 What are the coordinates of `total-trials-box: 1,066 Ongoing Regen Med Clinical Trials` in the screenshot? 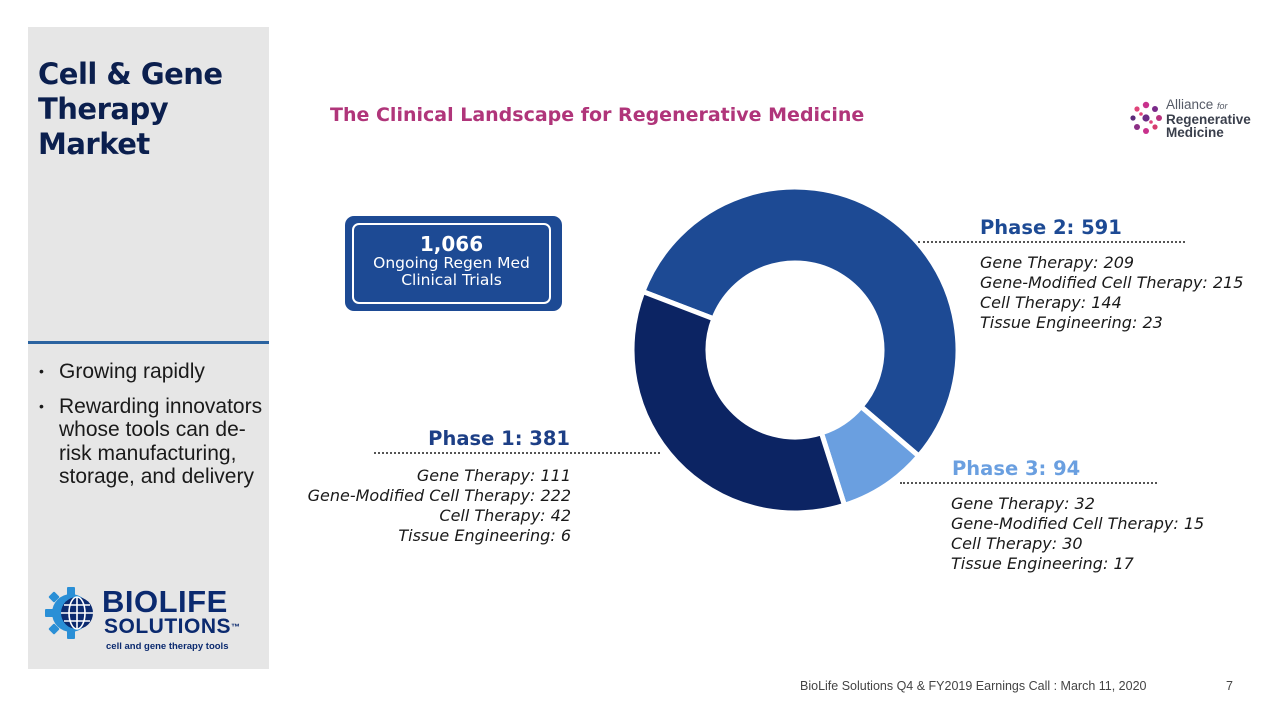 It's located at (453, 263).